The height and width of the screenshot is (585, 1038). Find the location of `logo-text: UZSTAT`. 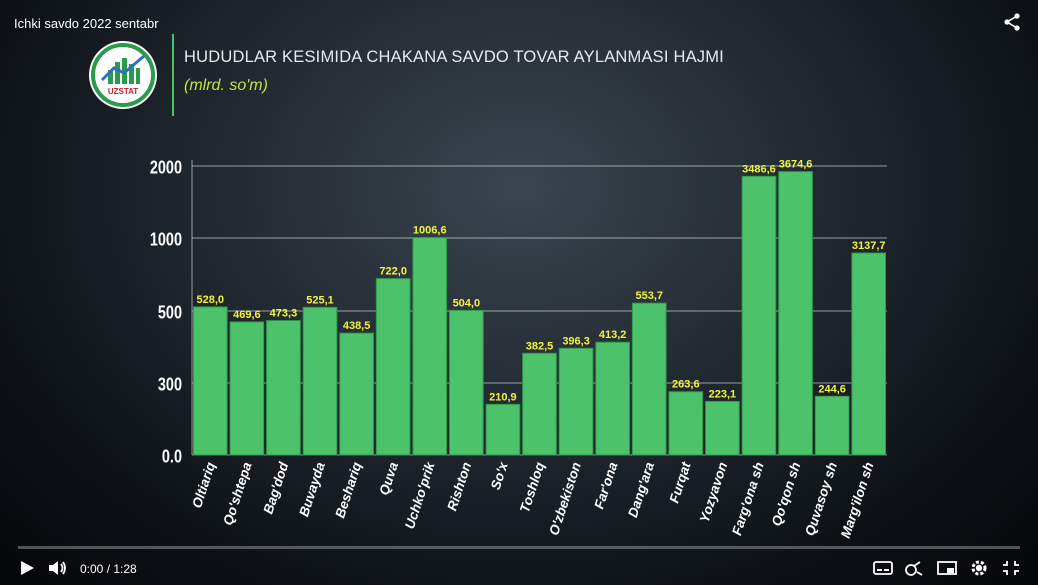

logo-text: UZSTAT is located at coordinates (123, 91).